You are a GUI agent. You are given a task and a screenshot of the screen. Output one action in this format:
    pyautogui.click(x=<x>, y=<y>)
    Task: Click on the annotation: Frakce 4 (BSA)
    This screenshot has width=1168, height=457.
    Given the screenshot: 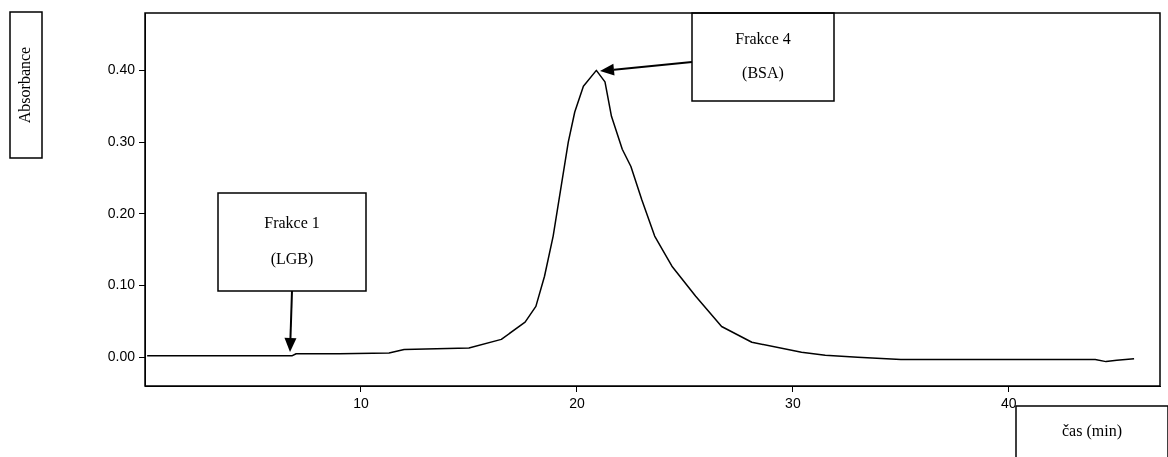 What is the action you would take?
    pyautogui.click(x=763, y=56)
    